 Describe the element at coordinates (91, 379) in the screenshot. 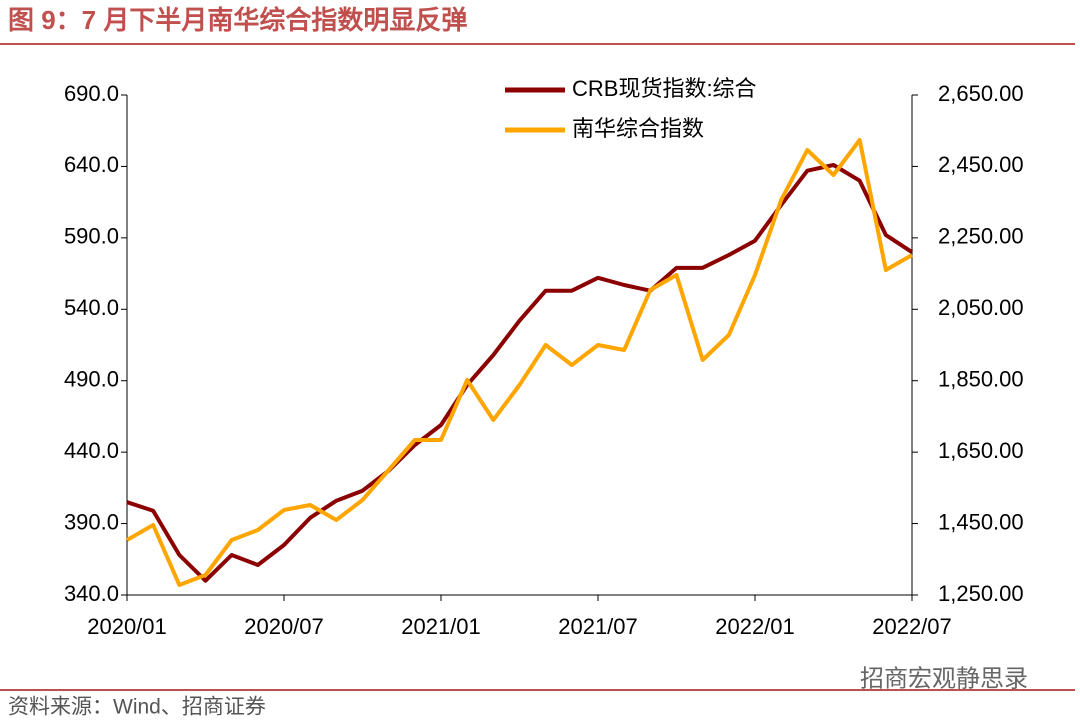

I see `y-tick-label: 490.0` at that location.